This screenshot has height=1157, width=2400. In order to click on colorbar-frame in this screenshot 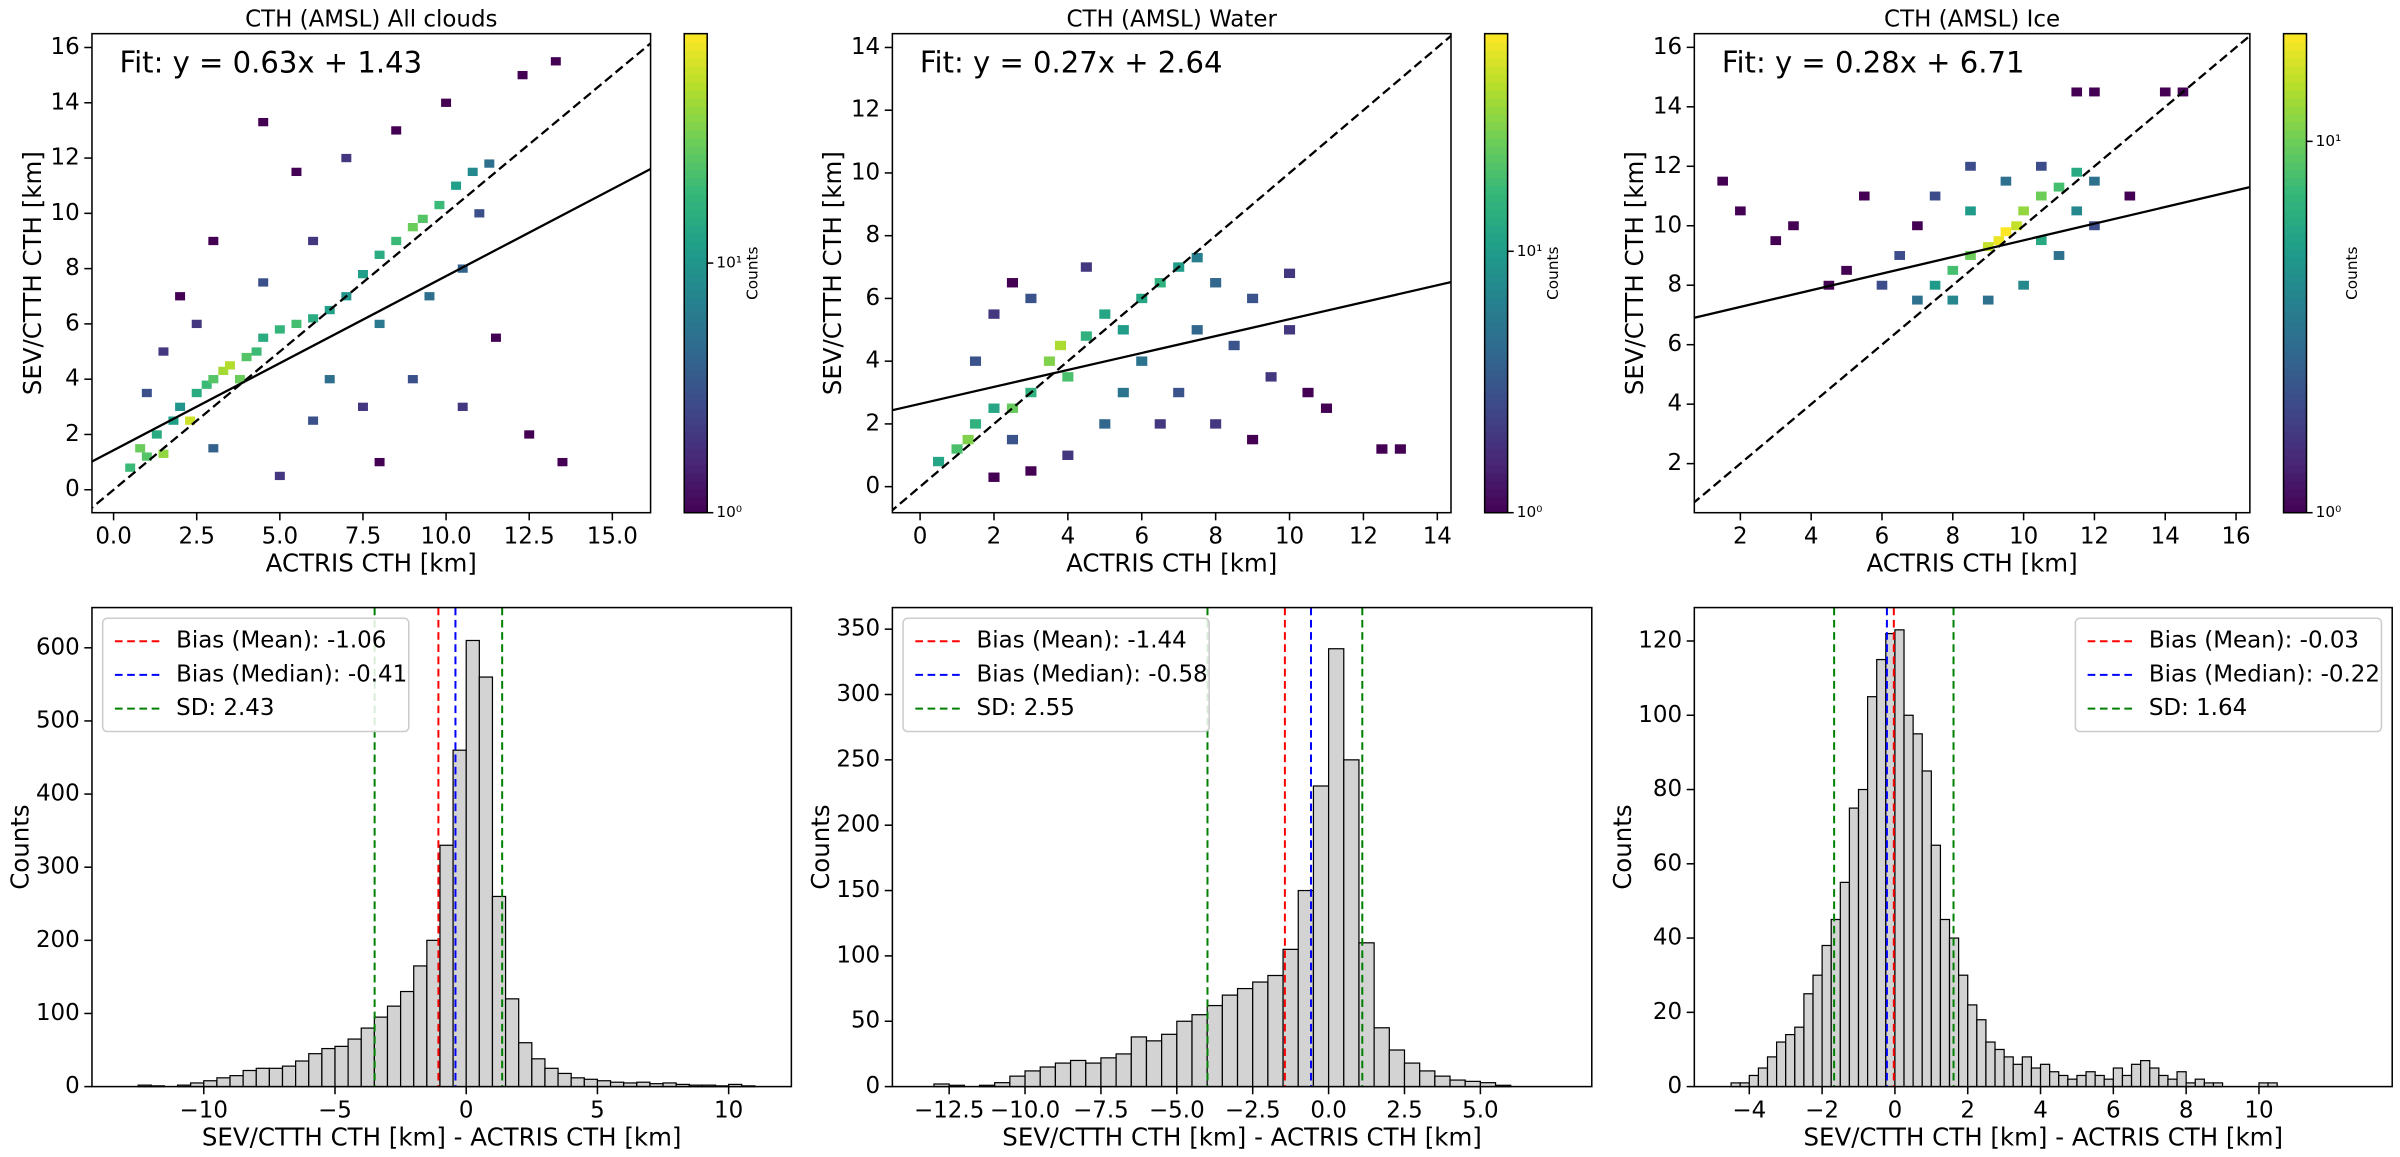, I will do `click(695, 273)`.